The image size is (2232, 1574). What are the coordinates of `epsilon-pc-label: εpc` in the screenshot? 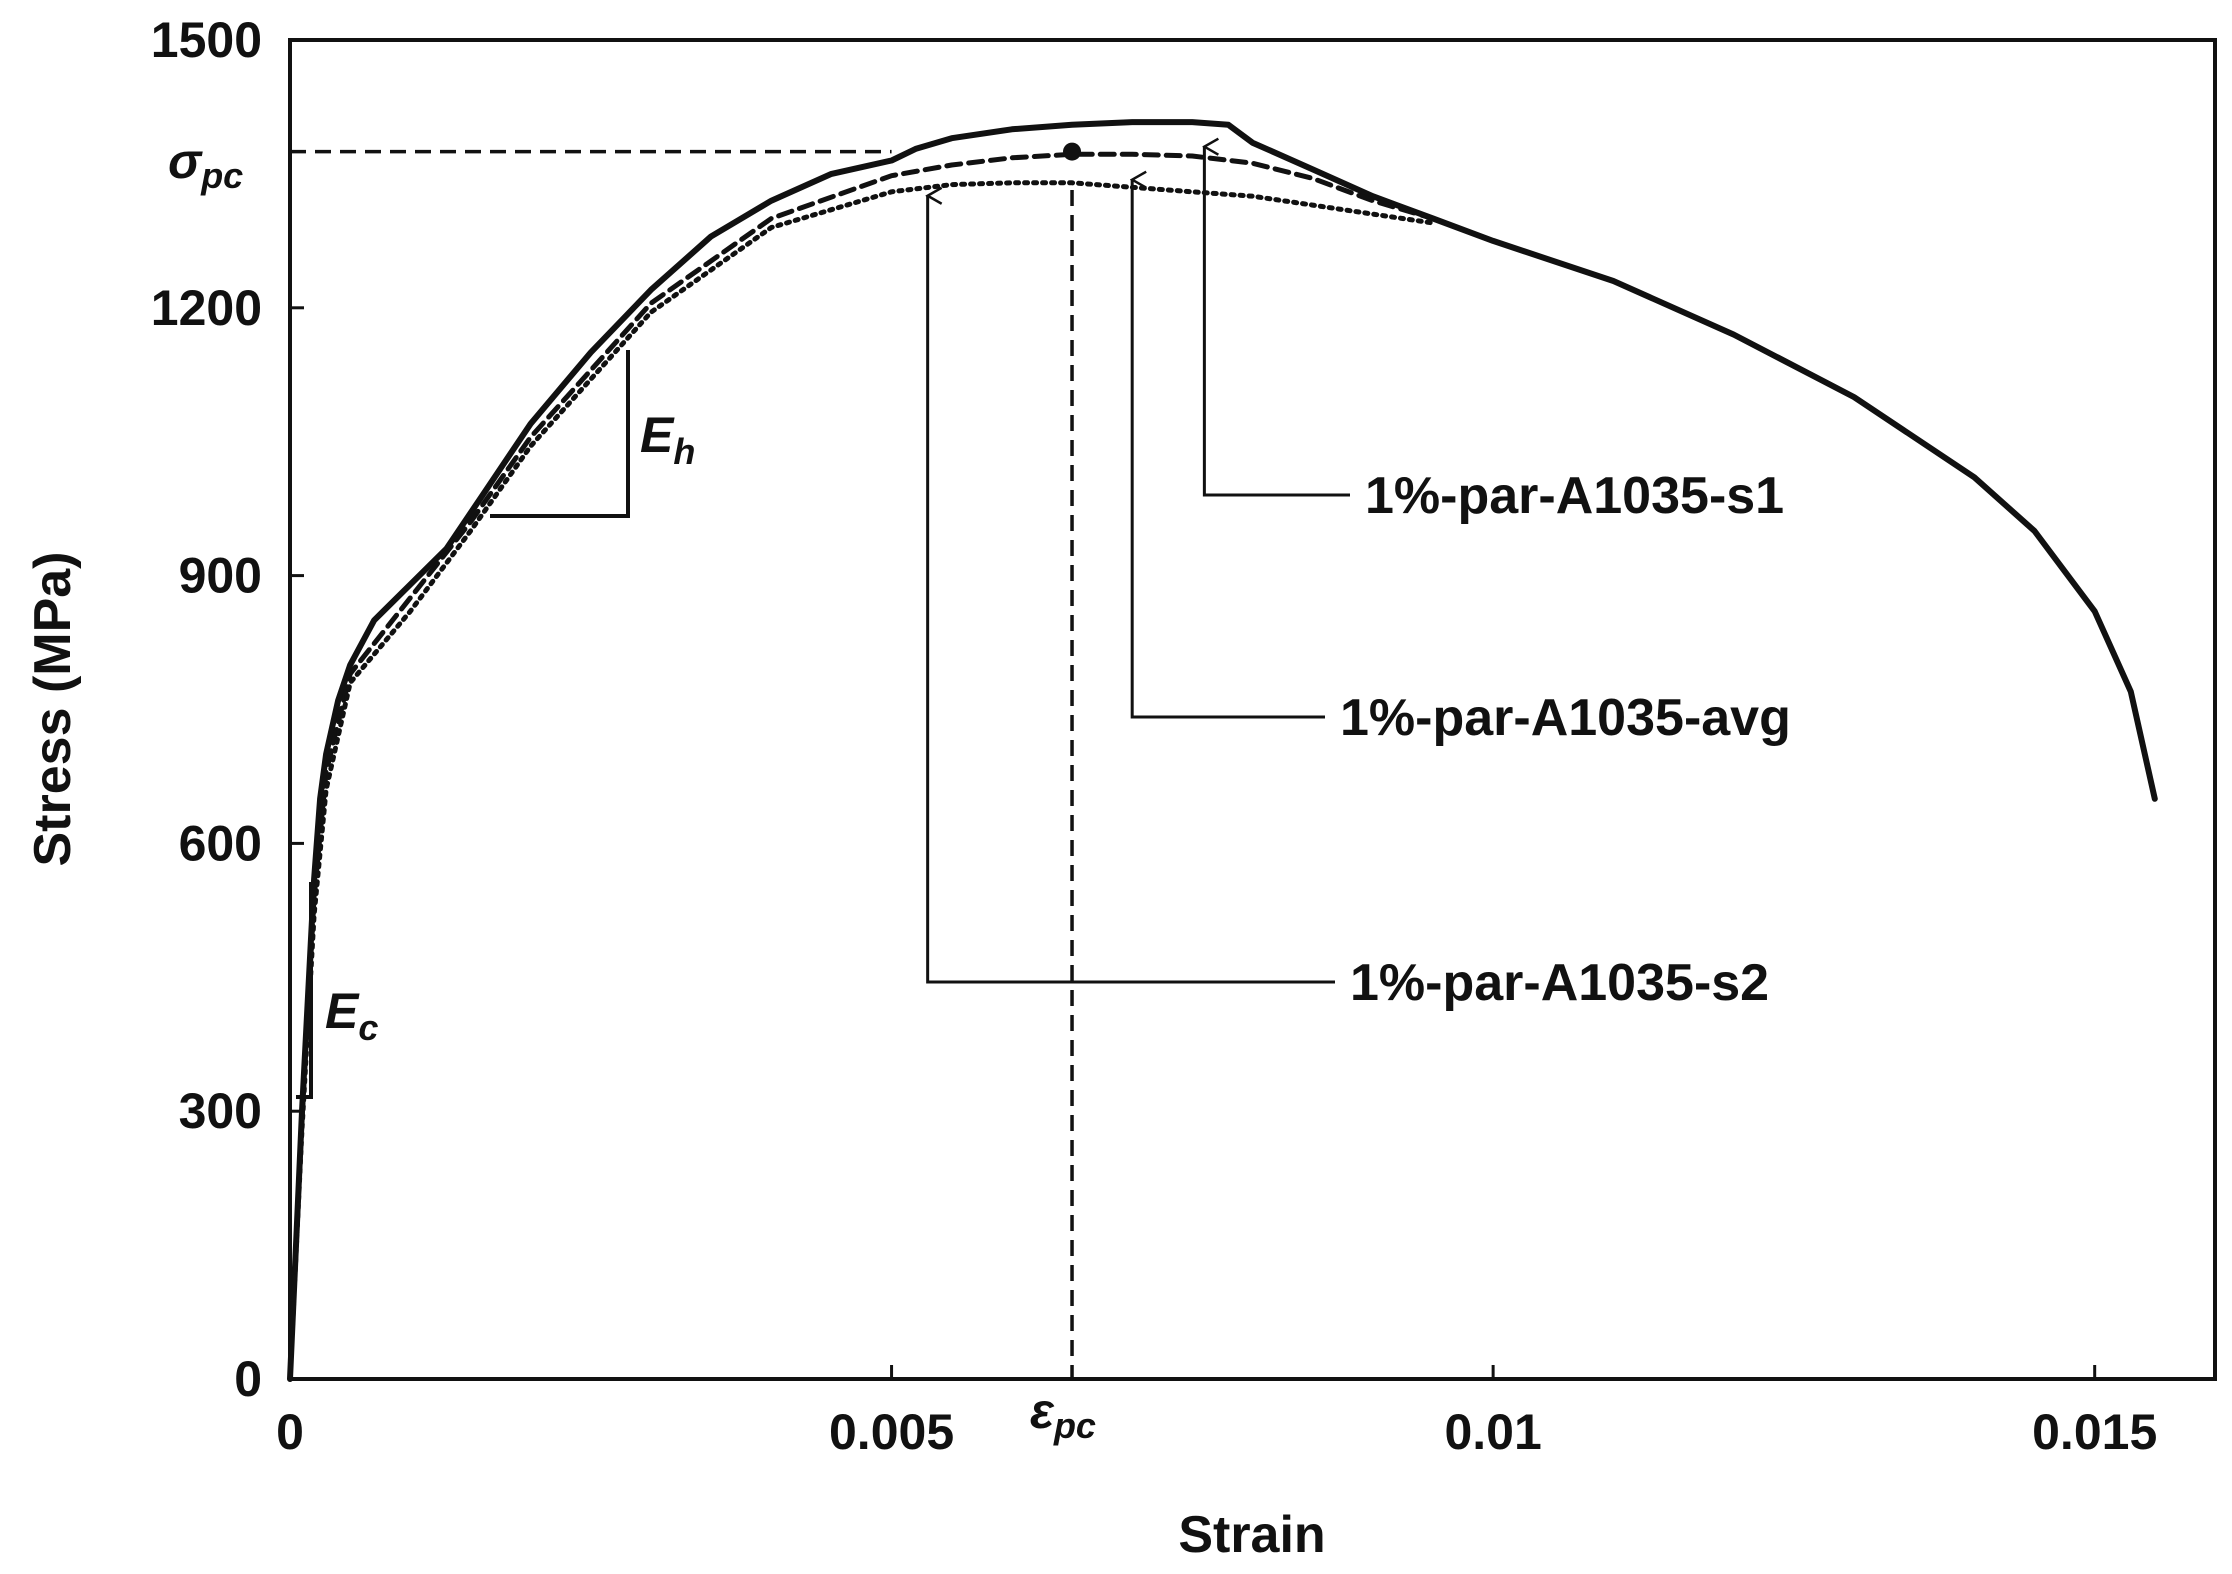 It's located at (1063, 1414).